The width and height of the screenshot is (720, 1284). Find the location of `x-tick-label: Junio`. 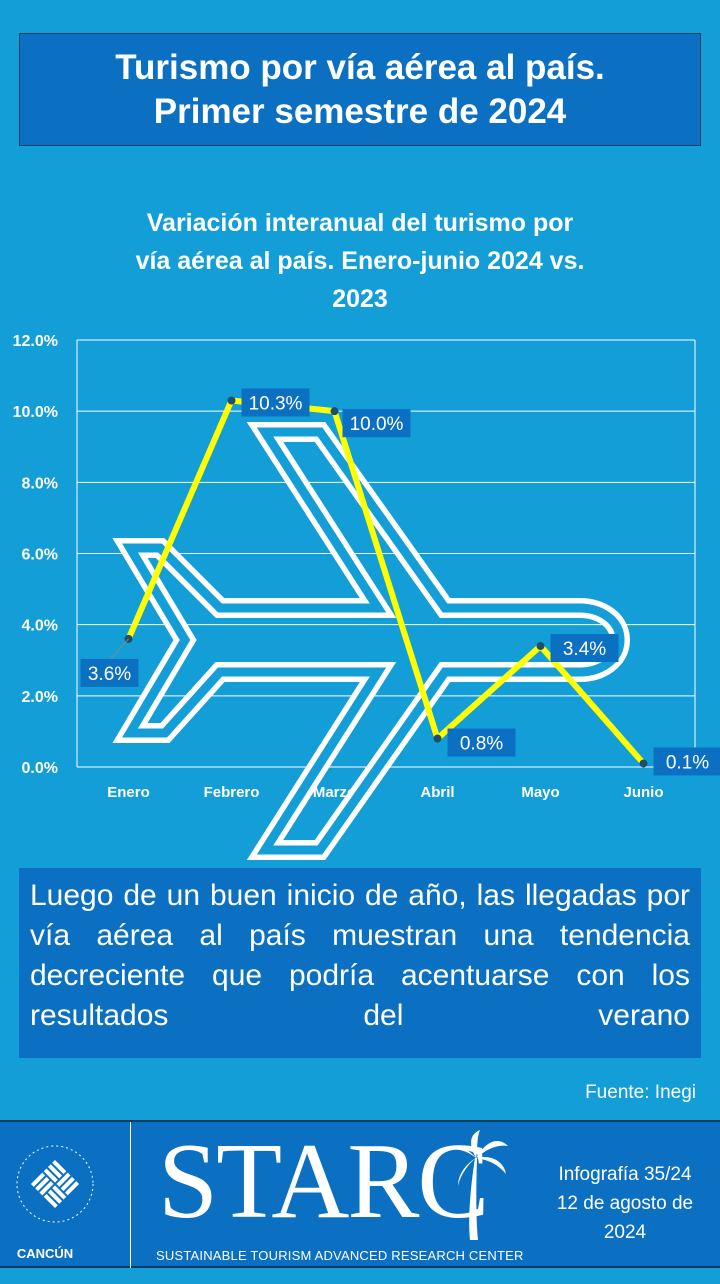

x-tick-label: Junio is located at coordinates (644, 792).